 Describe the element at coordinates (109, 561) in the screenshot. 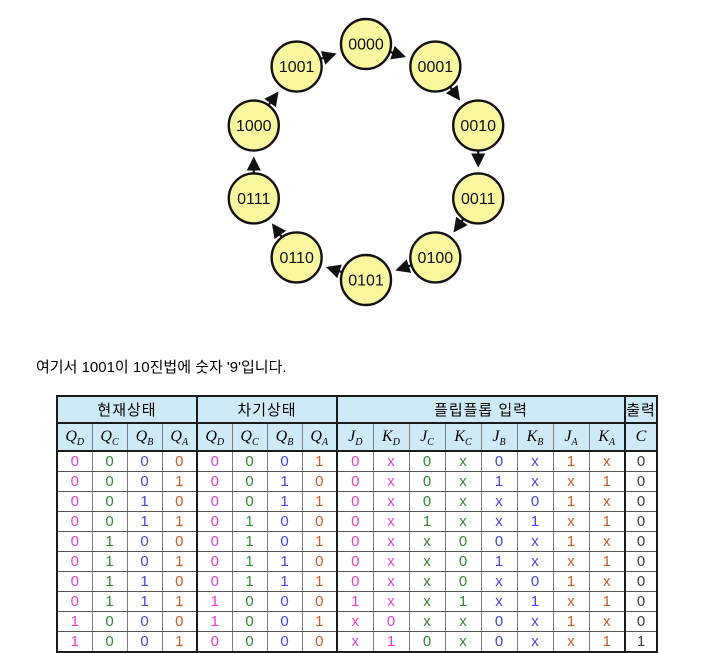

I see `cell-QC: 1` at that location.